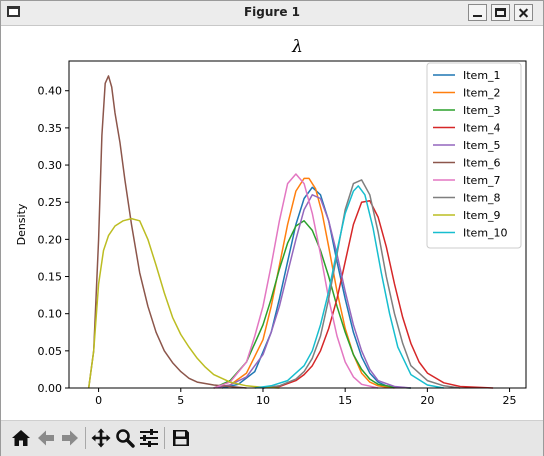  Describe the element at coordinates (482, 180) in the screenshot. I see `legend-entry: Item_7` at that location.